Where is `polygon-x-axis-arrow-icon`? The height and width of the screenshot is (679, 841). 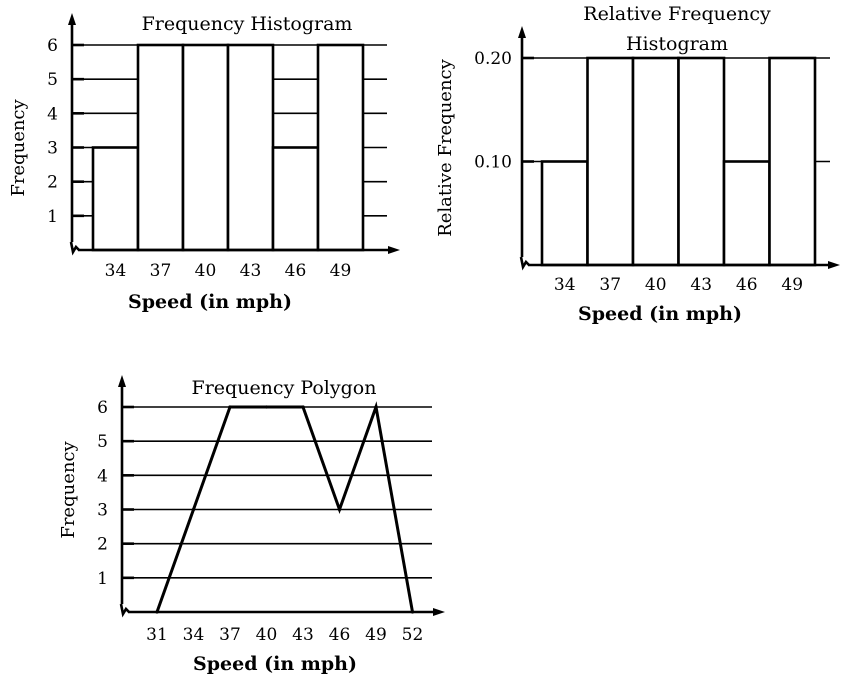 polygon-x-axis-arrow-icon is located at coordinates (439, 612).